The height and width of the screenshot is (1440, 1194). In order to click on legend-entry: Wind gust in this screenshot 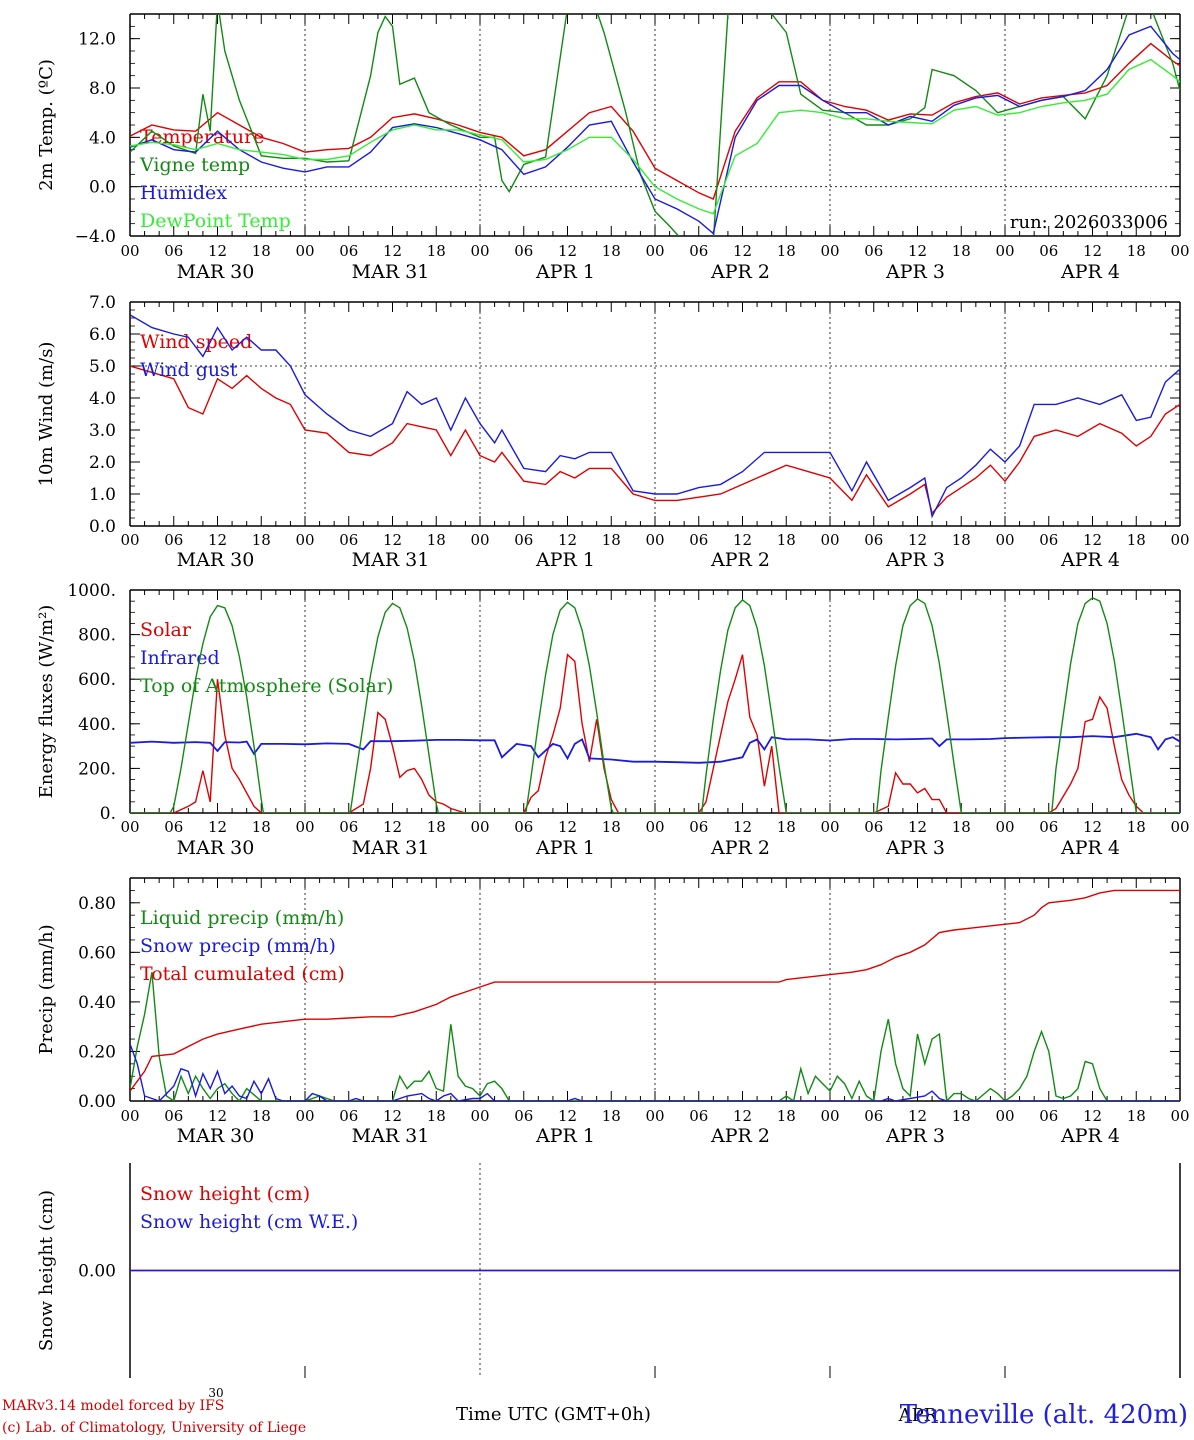, I will do `click(189, 370)`.